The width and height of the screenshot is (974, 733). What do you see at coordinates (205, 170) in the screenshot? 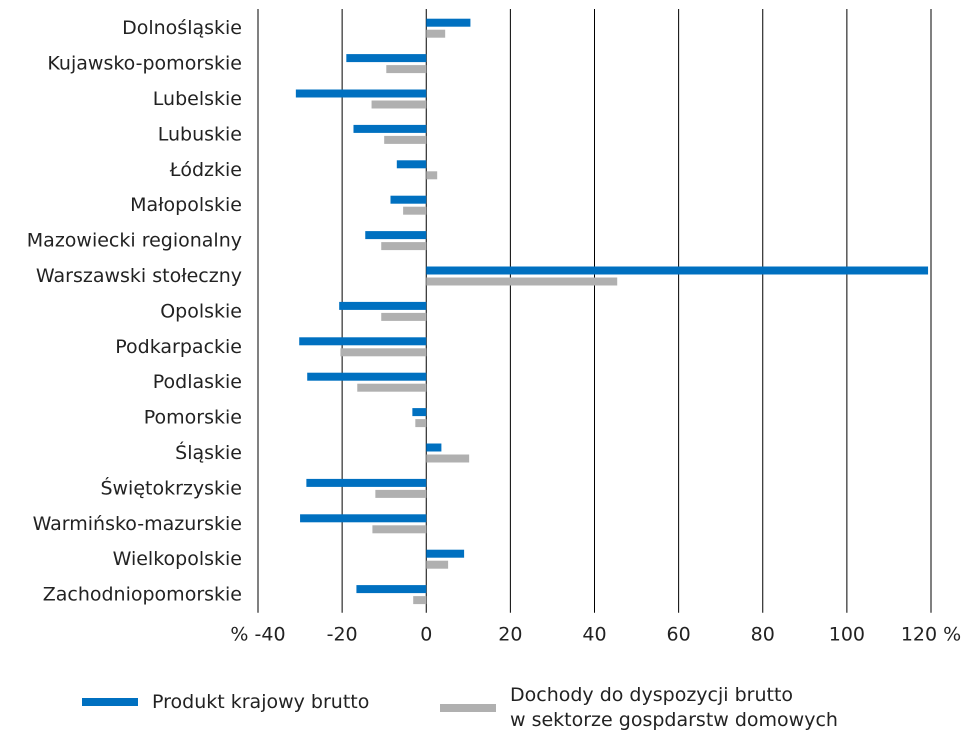
I see `y-tick-label: Łódzkie` at bounding box center [205, 170].